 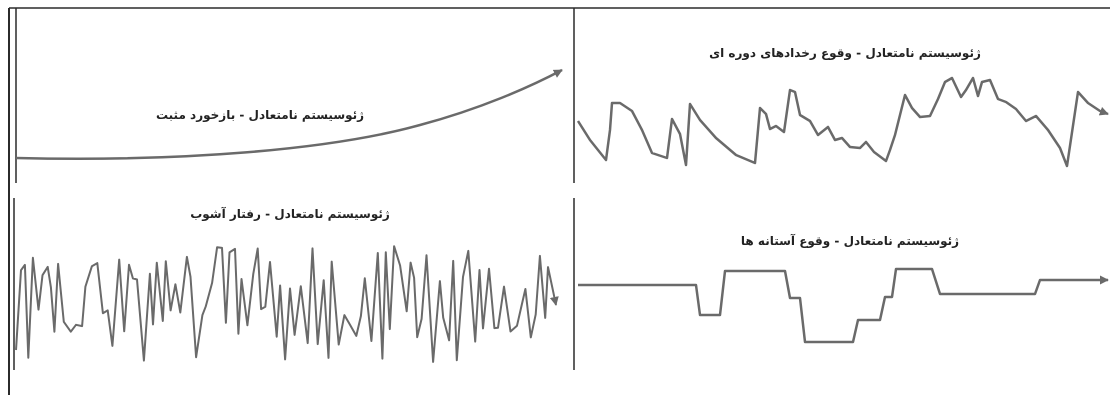 What do you see at coordinates (260, 115) in the screenshot?
I see `panel-title-positive-feedback: ژئوسیستم نامتعادل - بازخورد مثبت` at bounding box center [260, 115].